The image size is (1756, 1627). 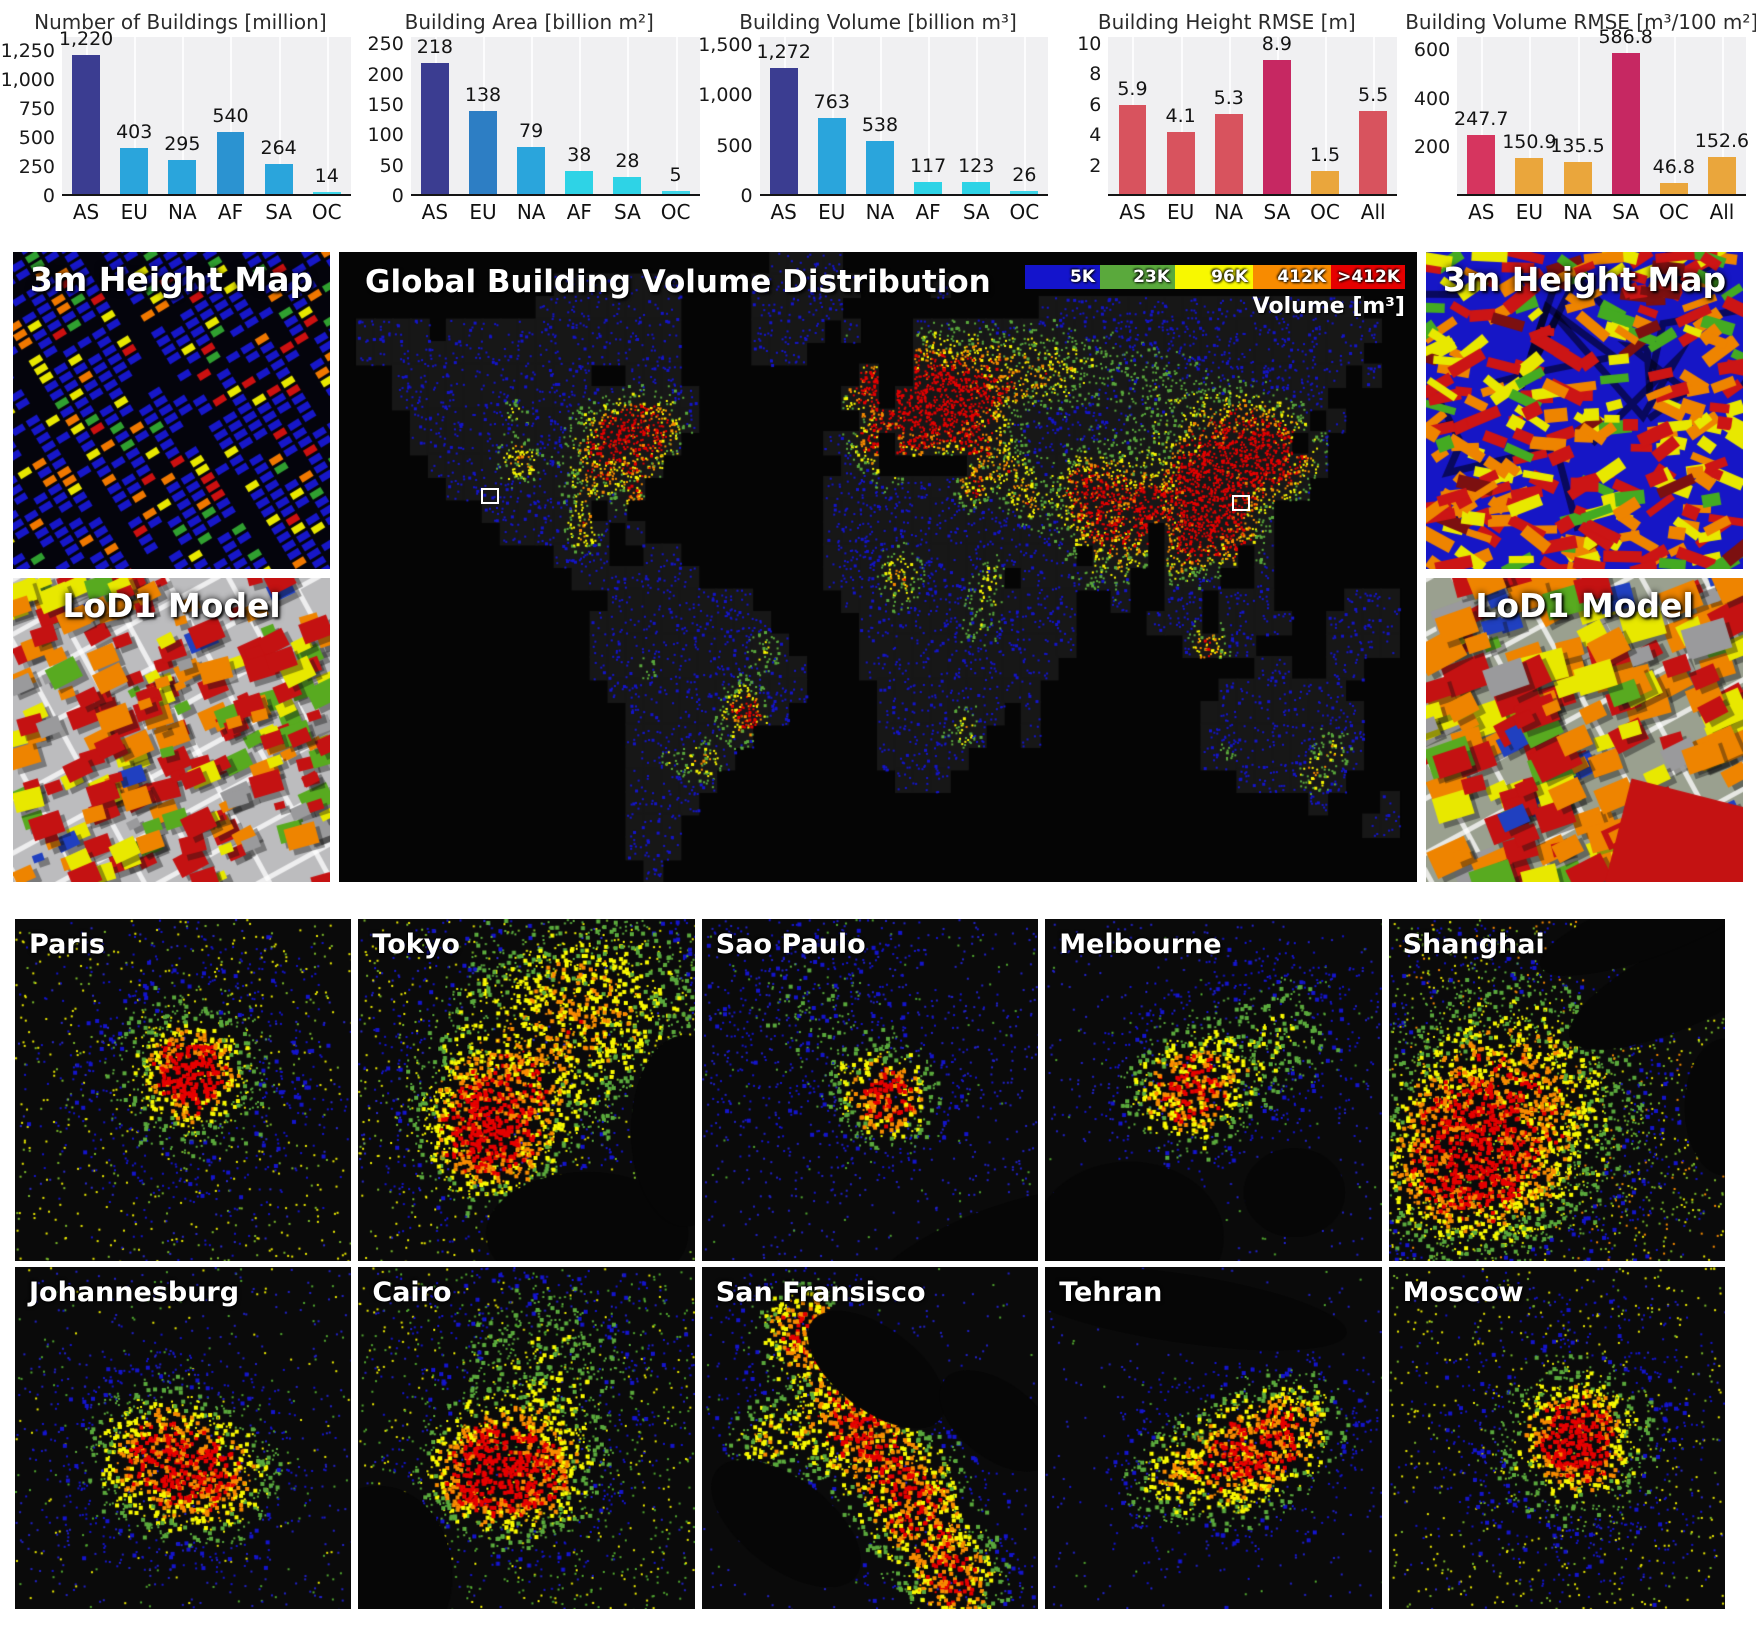 I want to click on chart-title: Number of Buildings [million], so click(x=180, y=22).